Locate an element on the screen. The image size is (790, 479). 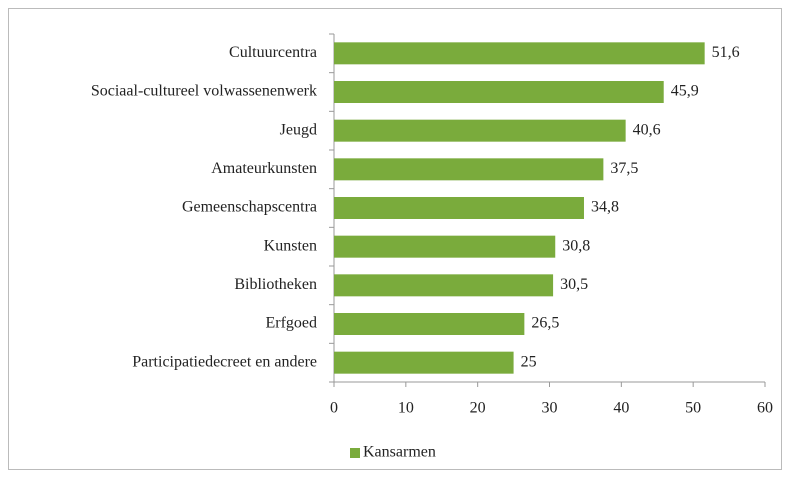
x-tick-label: 50 is located at coordinates (693, 408).